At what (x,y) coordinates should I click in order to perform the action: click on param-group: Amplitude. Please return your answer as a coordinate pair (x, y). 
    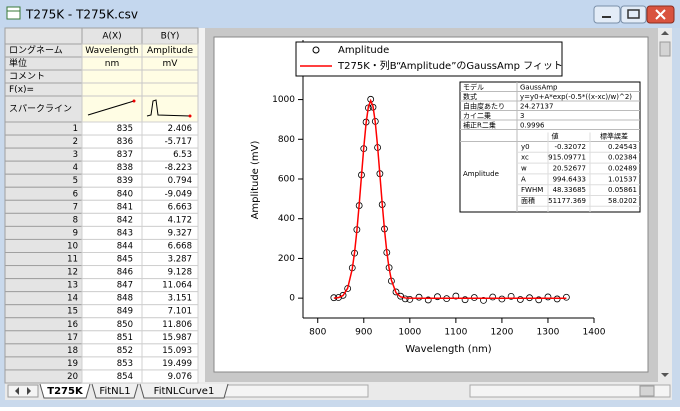
    Looking at the image, I should click on (481, 174).